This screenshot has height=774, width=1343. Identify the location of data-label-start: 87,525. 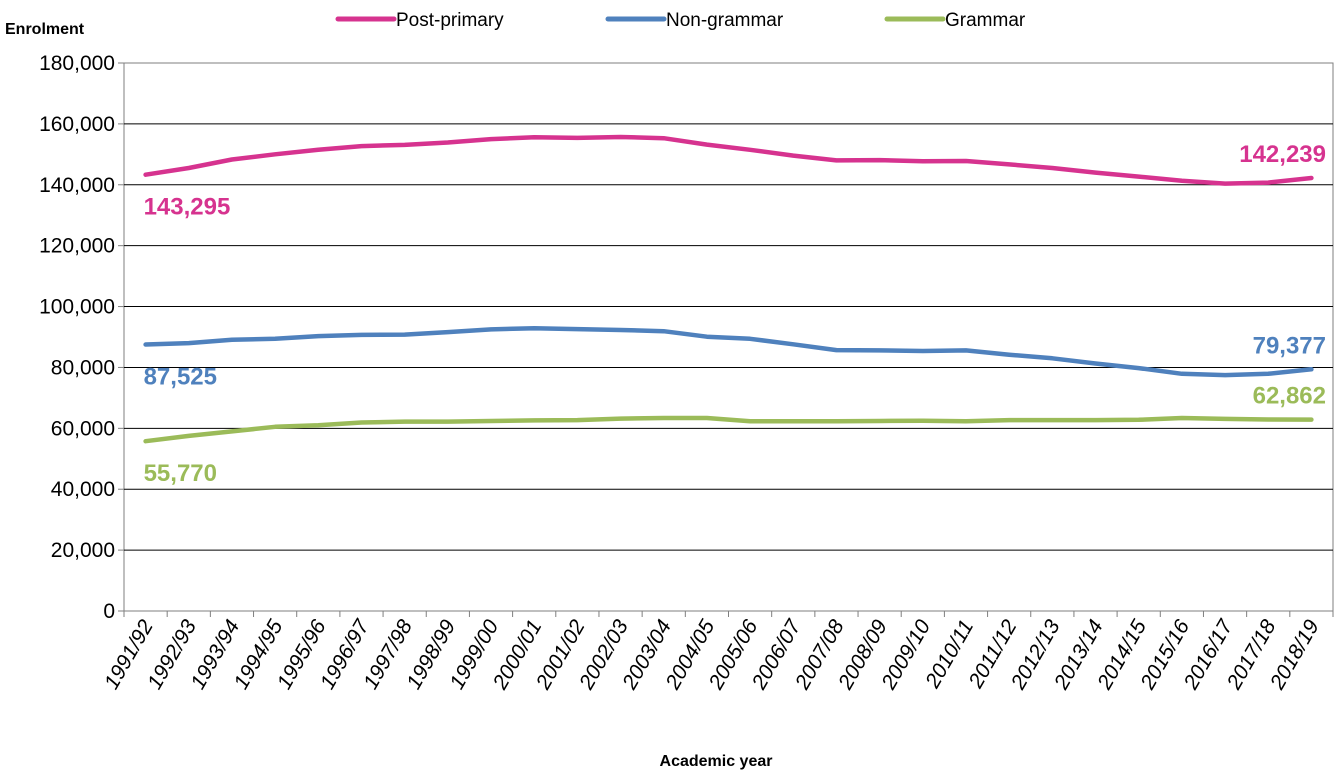
(180, 377).